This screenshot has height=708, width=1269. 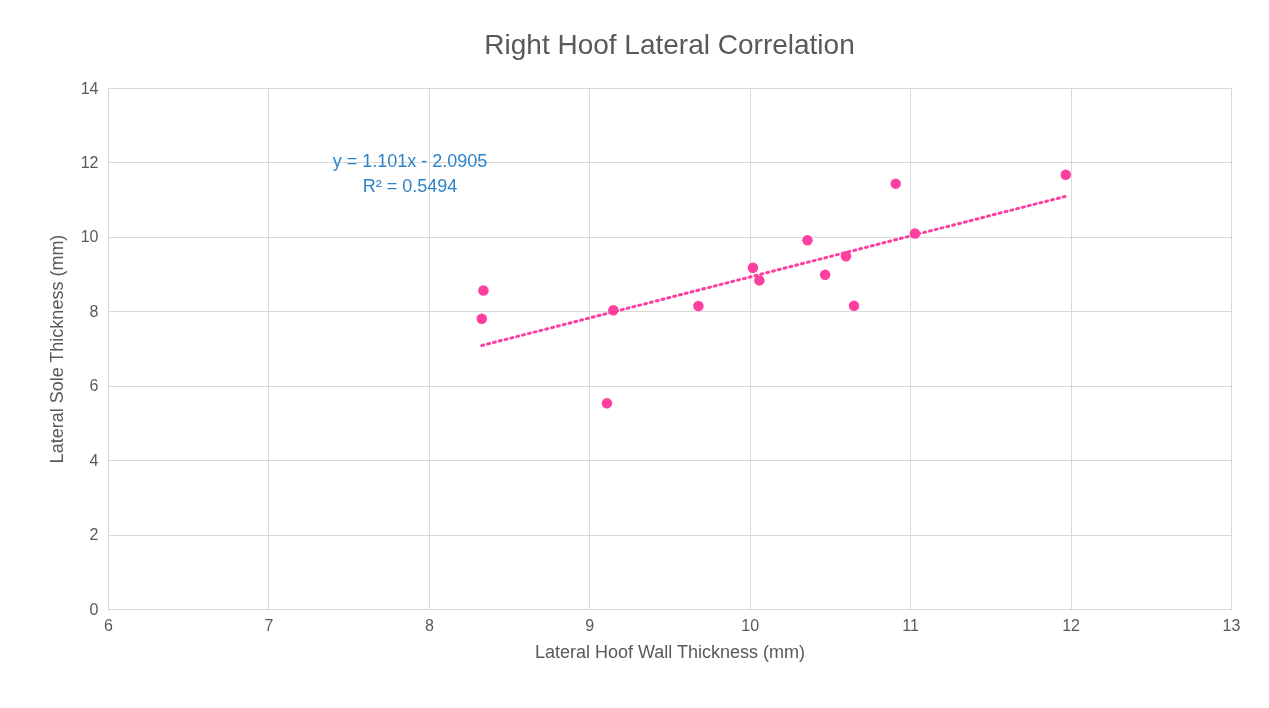 I want to click on x-tick-label: 13, so click(x=1231, y=625).